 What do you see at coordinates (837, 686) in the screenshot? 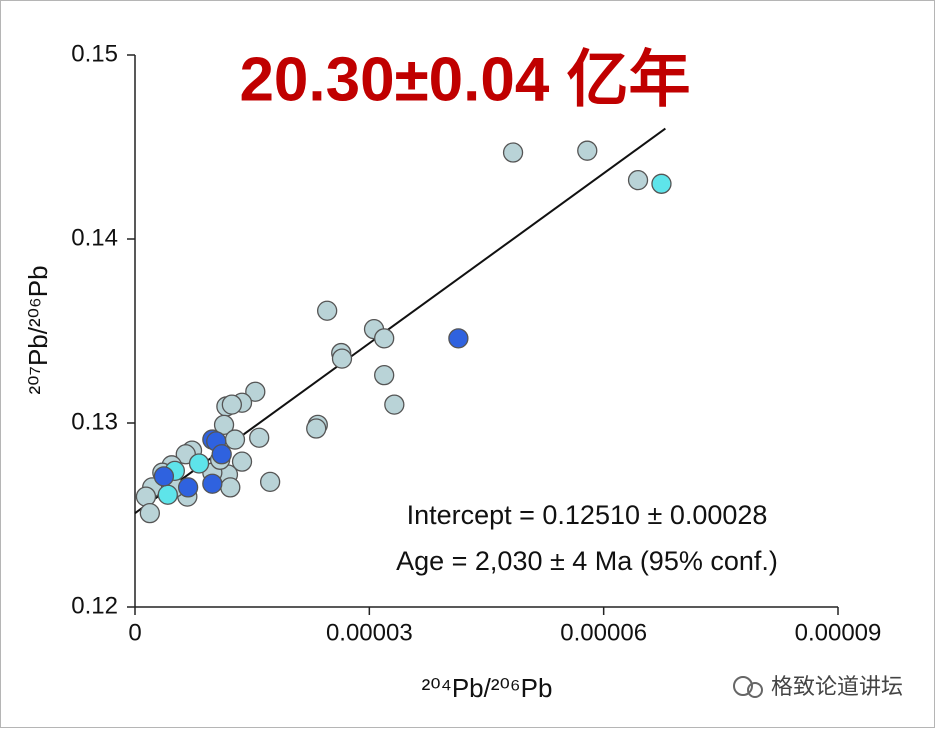
I see `watermark: 格致论道讲坛` at bounding box center [837, 686].